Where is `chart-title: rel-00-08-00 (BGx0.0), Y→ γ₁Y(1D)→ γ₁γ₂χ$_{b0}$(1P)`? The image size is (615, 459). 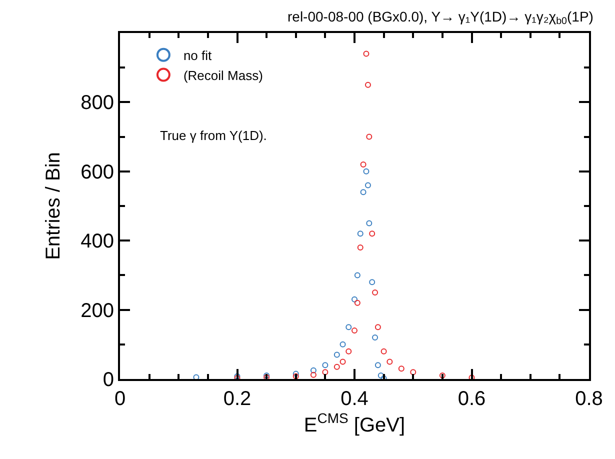 chart-title: rel-00-08-00 (BGx0.0), Y→ γ₁Y(1D)→ γ₁γ₂χ$_{b0}$(1P) is located at coordinates (441, 18).